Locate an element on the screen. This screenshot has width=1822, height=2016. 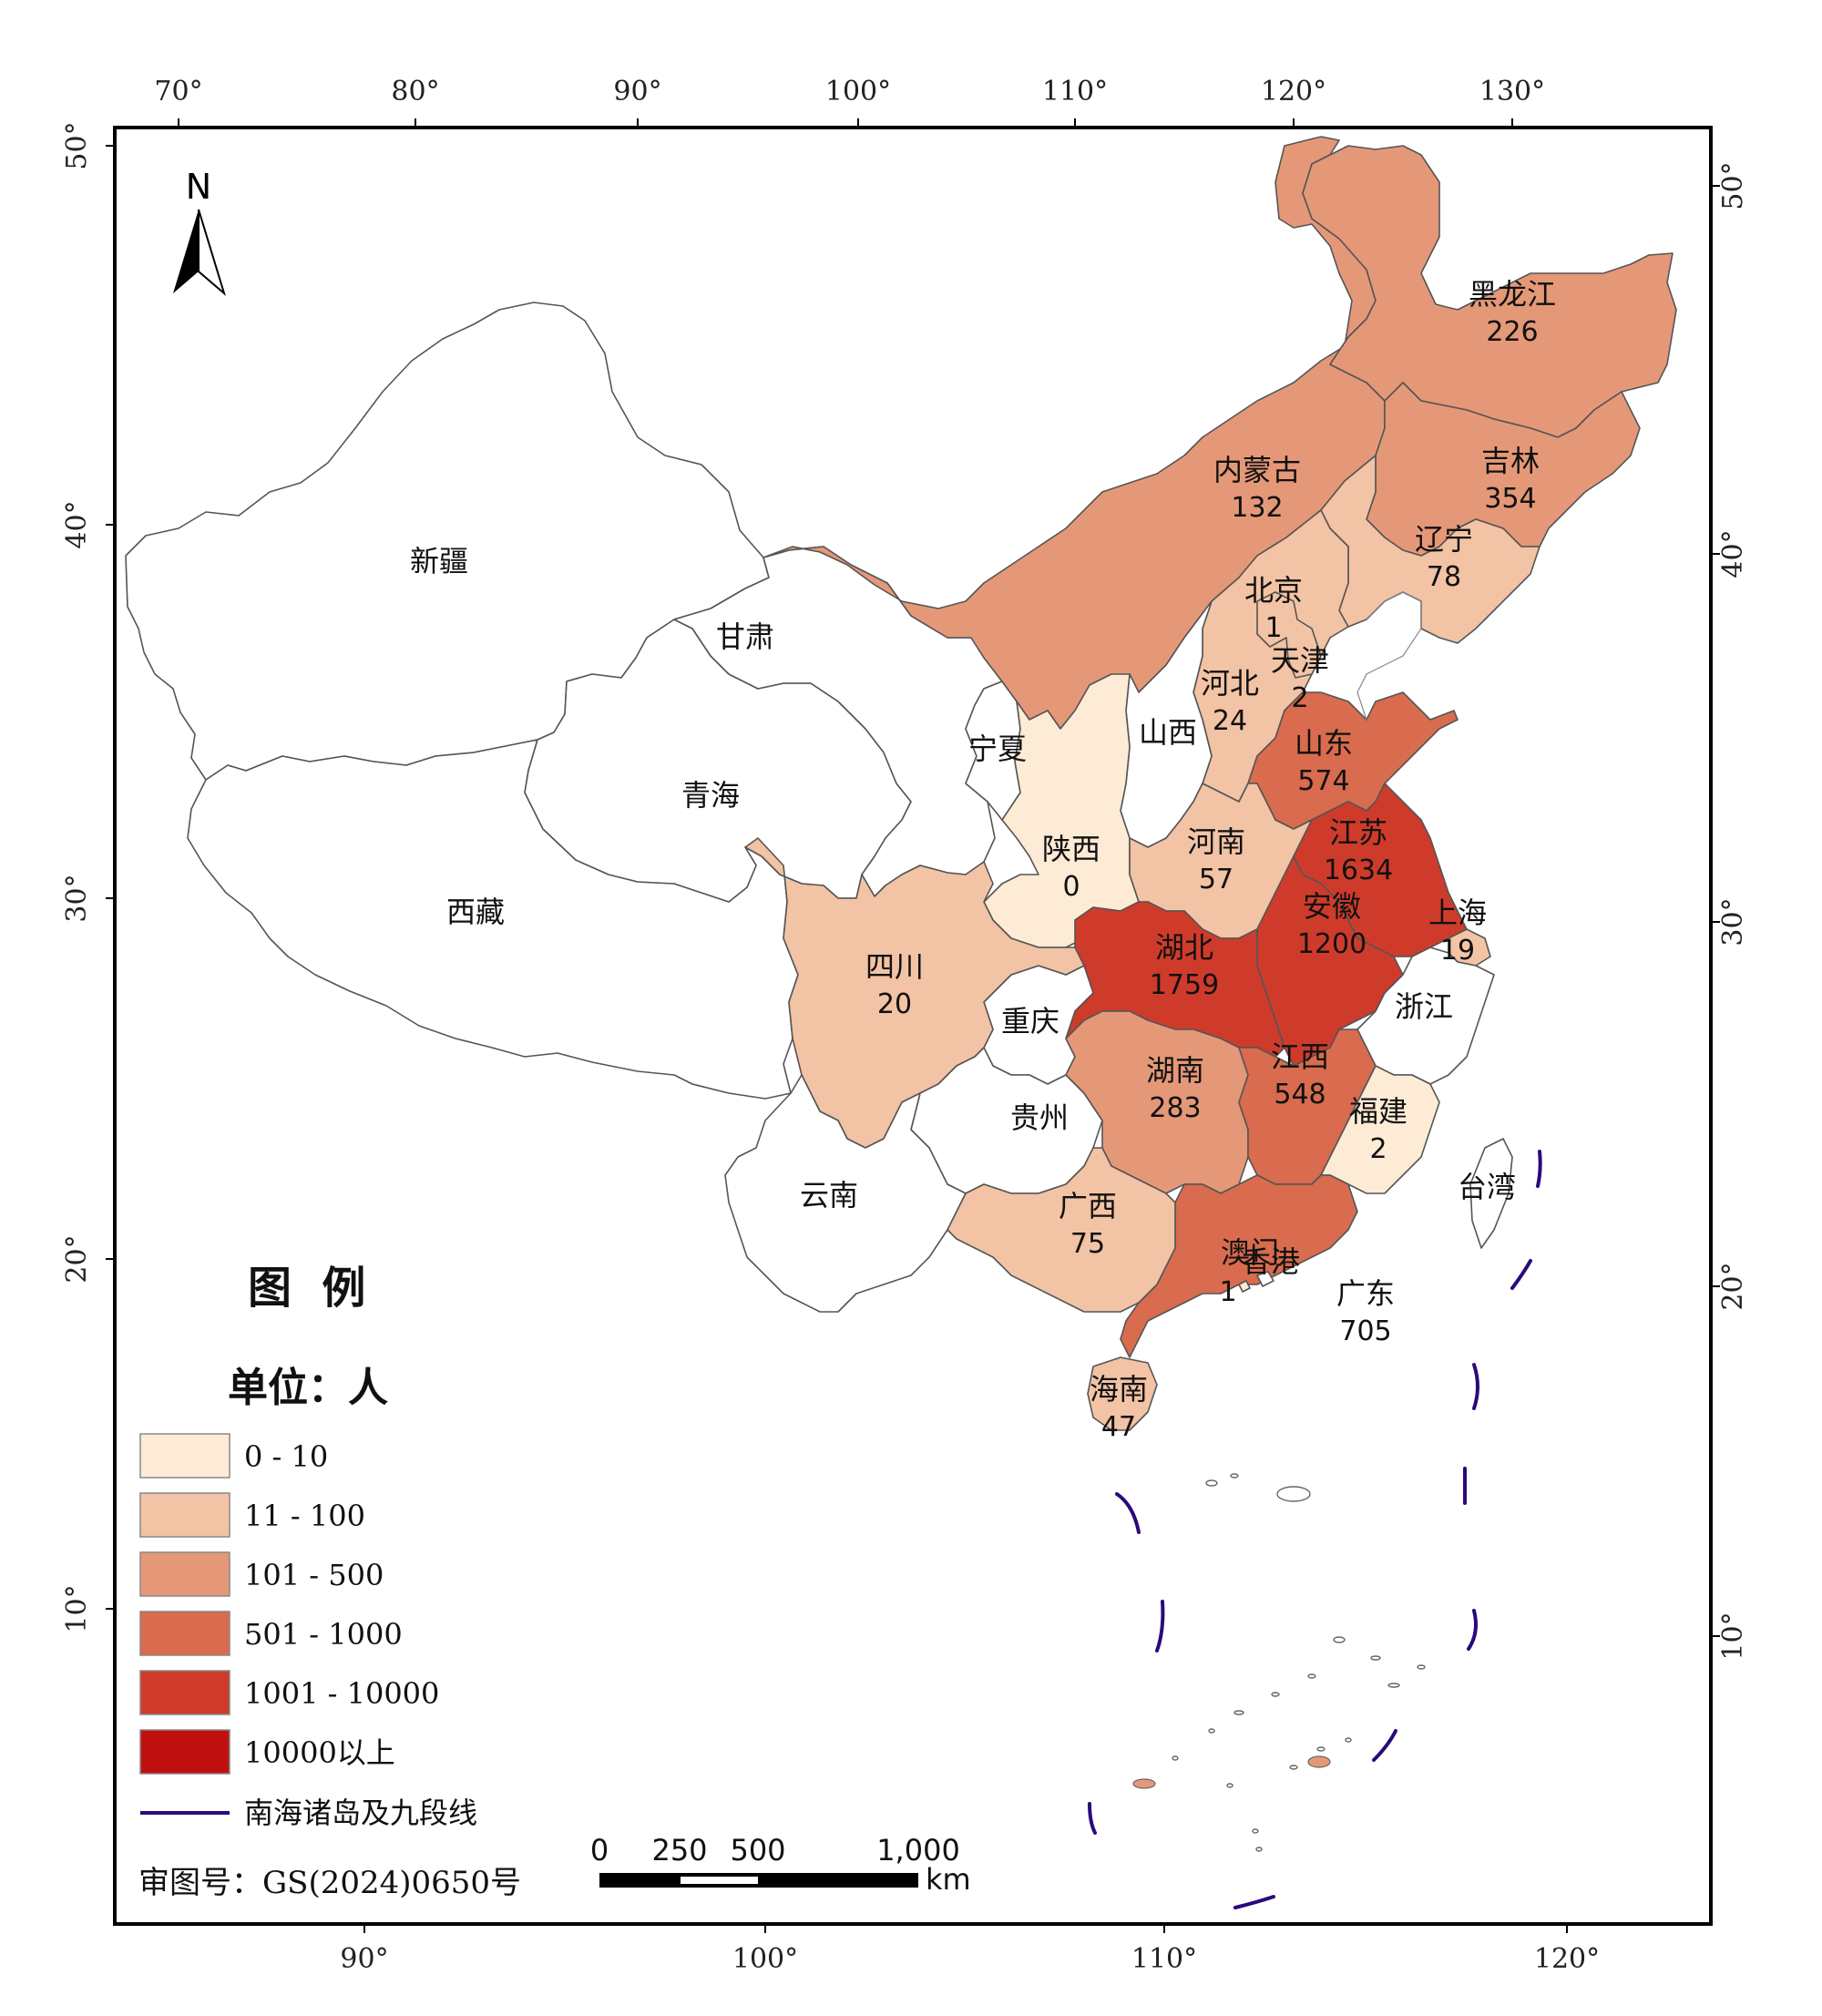
south-sea-large-islands is located at coordinates (1232, 1772).